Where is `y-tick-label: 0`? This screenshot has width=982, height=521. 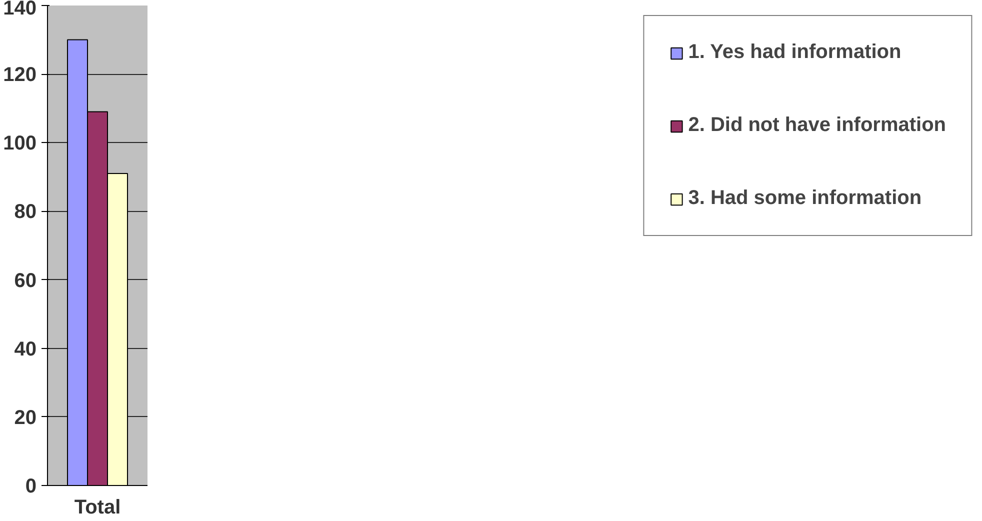 y-tick-label: 0 is located at coordinates (30, 487).